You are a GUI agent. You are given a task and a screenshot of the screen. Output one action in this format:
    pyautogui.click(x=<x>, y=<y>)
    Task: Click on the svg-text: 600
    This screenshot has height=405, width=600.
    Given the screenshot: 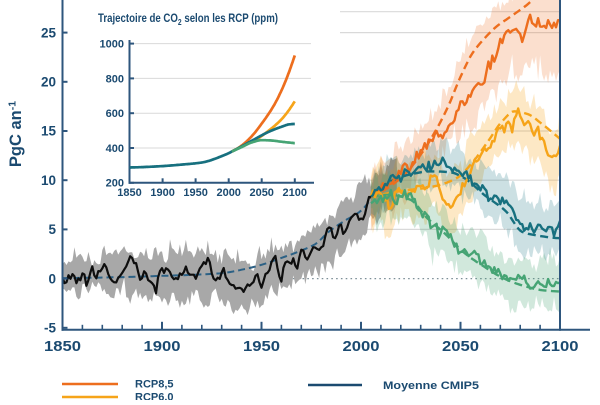 What is the action you would take?
    pyautogui.click(x=115, y=114)
    